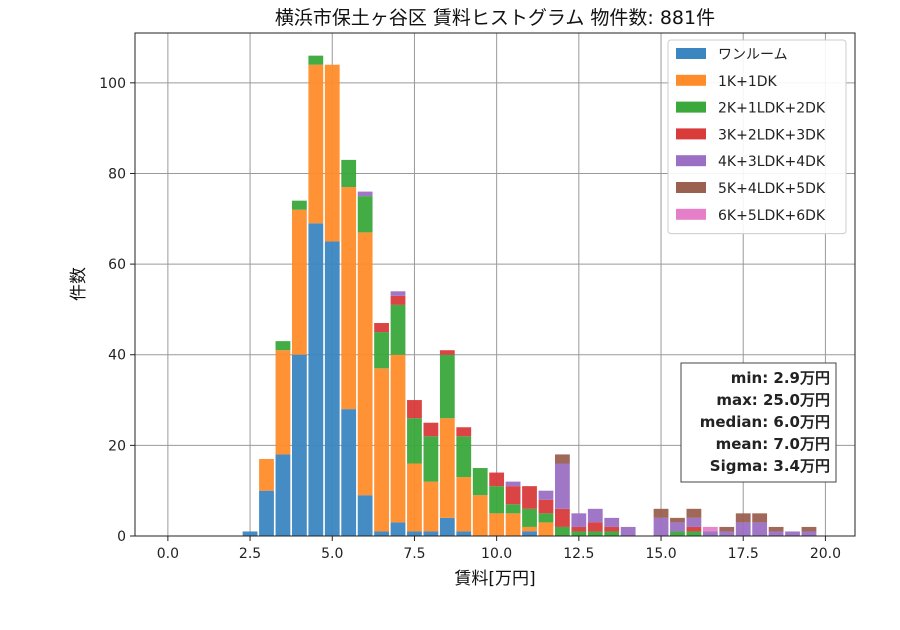 The height and width of the screenshot is (630, 900). Describe the element at coordinates (117, 174) in the screenshot. I see `y-tick-label: 80` at that location.